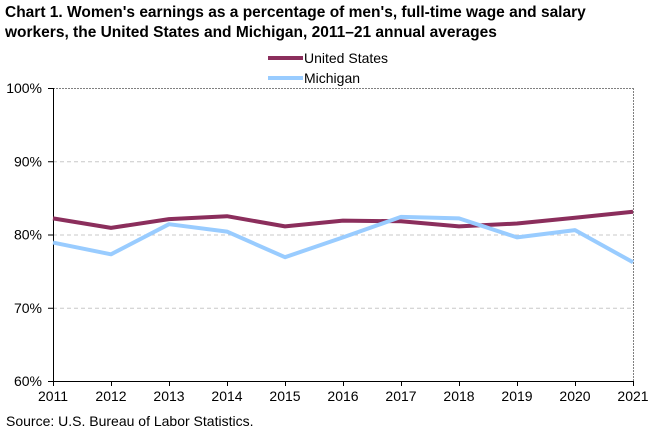 The height and width of the screenshot is (433, 660). What do you see at coordinates (458, 396) in the screenshot?
I see `x-tick-label: 2018` at bounding box center [458, 396].